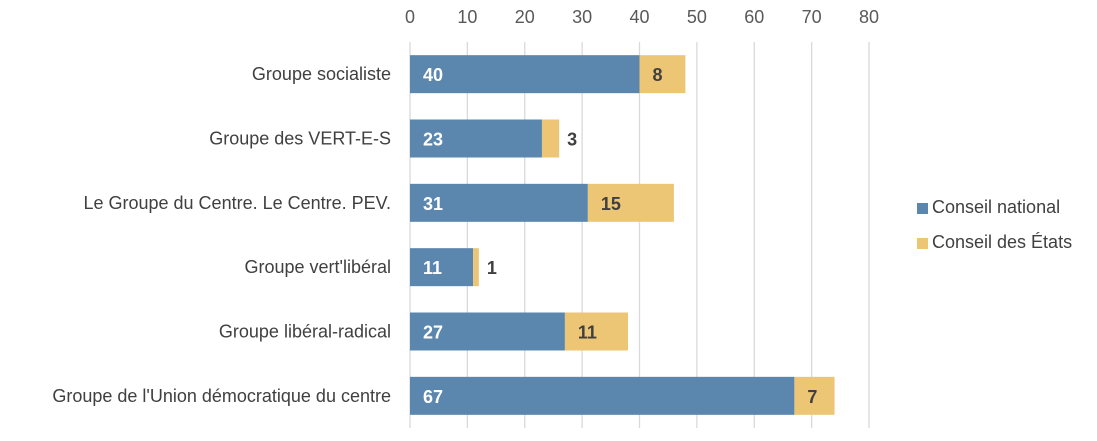  Describe the element at coordinates (305, 332) in the screenshot. I see `category-label: Groupe libéral-radical` at that location.